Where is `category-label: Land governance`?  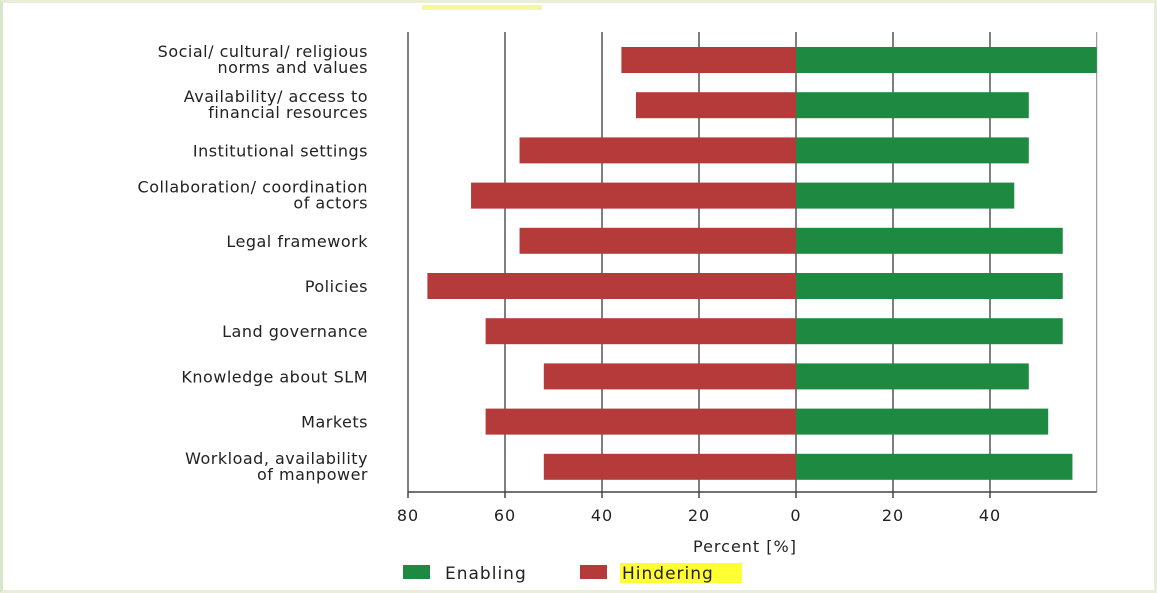
category-label: Land governance is located at coordinates (295, 331).